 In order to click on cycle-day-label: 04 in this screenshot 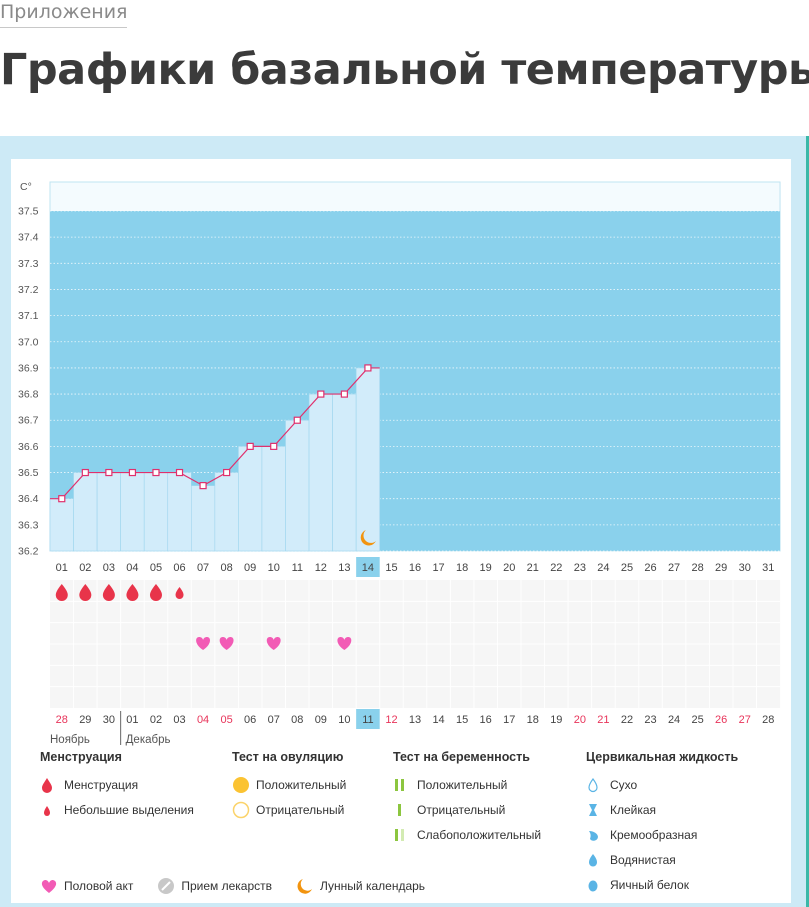, I will do `click(132, 568)`.